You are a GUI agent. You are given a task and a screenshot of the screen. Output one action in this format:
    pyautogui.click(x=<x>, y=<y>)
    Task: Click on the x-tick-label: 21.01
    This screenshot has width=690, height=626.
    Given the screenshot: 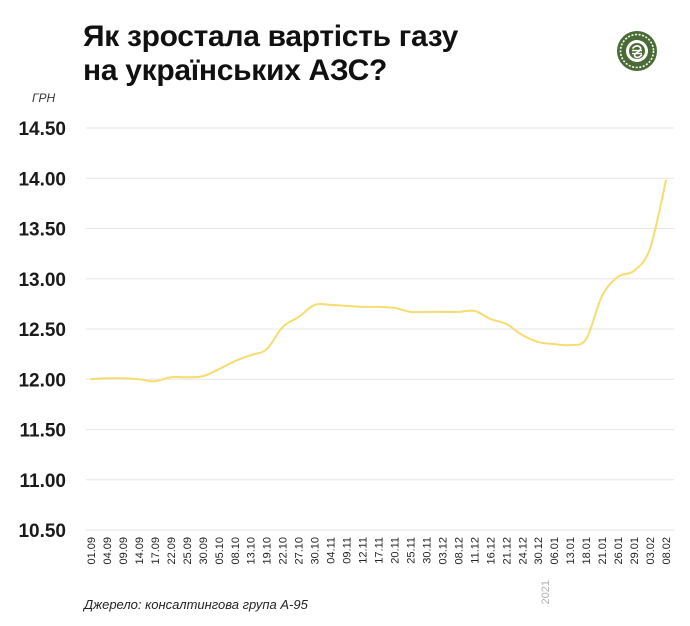 What is the action you would take?
    pyautogui.click(x=603, y=551)
    